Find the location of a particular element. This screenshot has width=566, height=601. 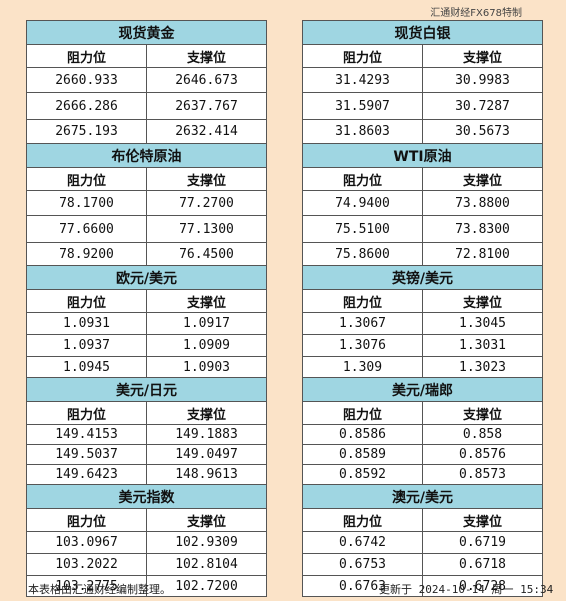

table-row: 1.3076 1.3031 is located at coordinates (422, 345).